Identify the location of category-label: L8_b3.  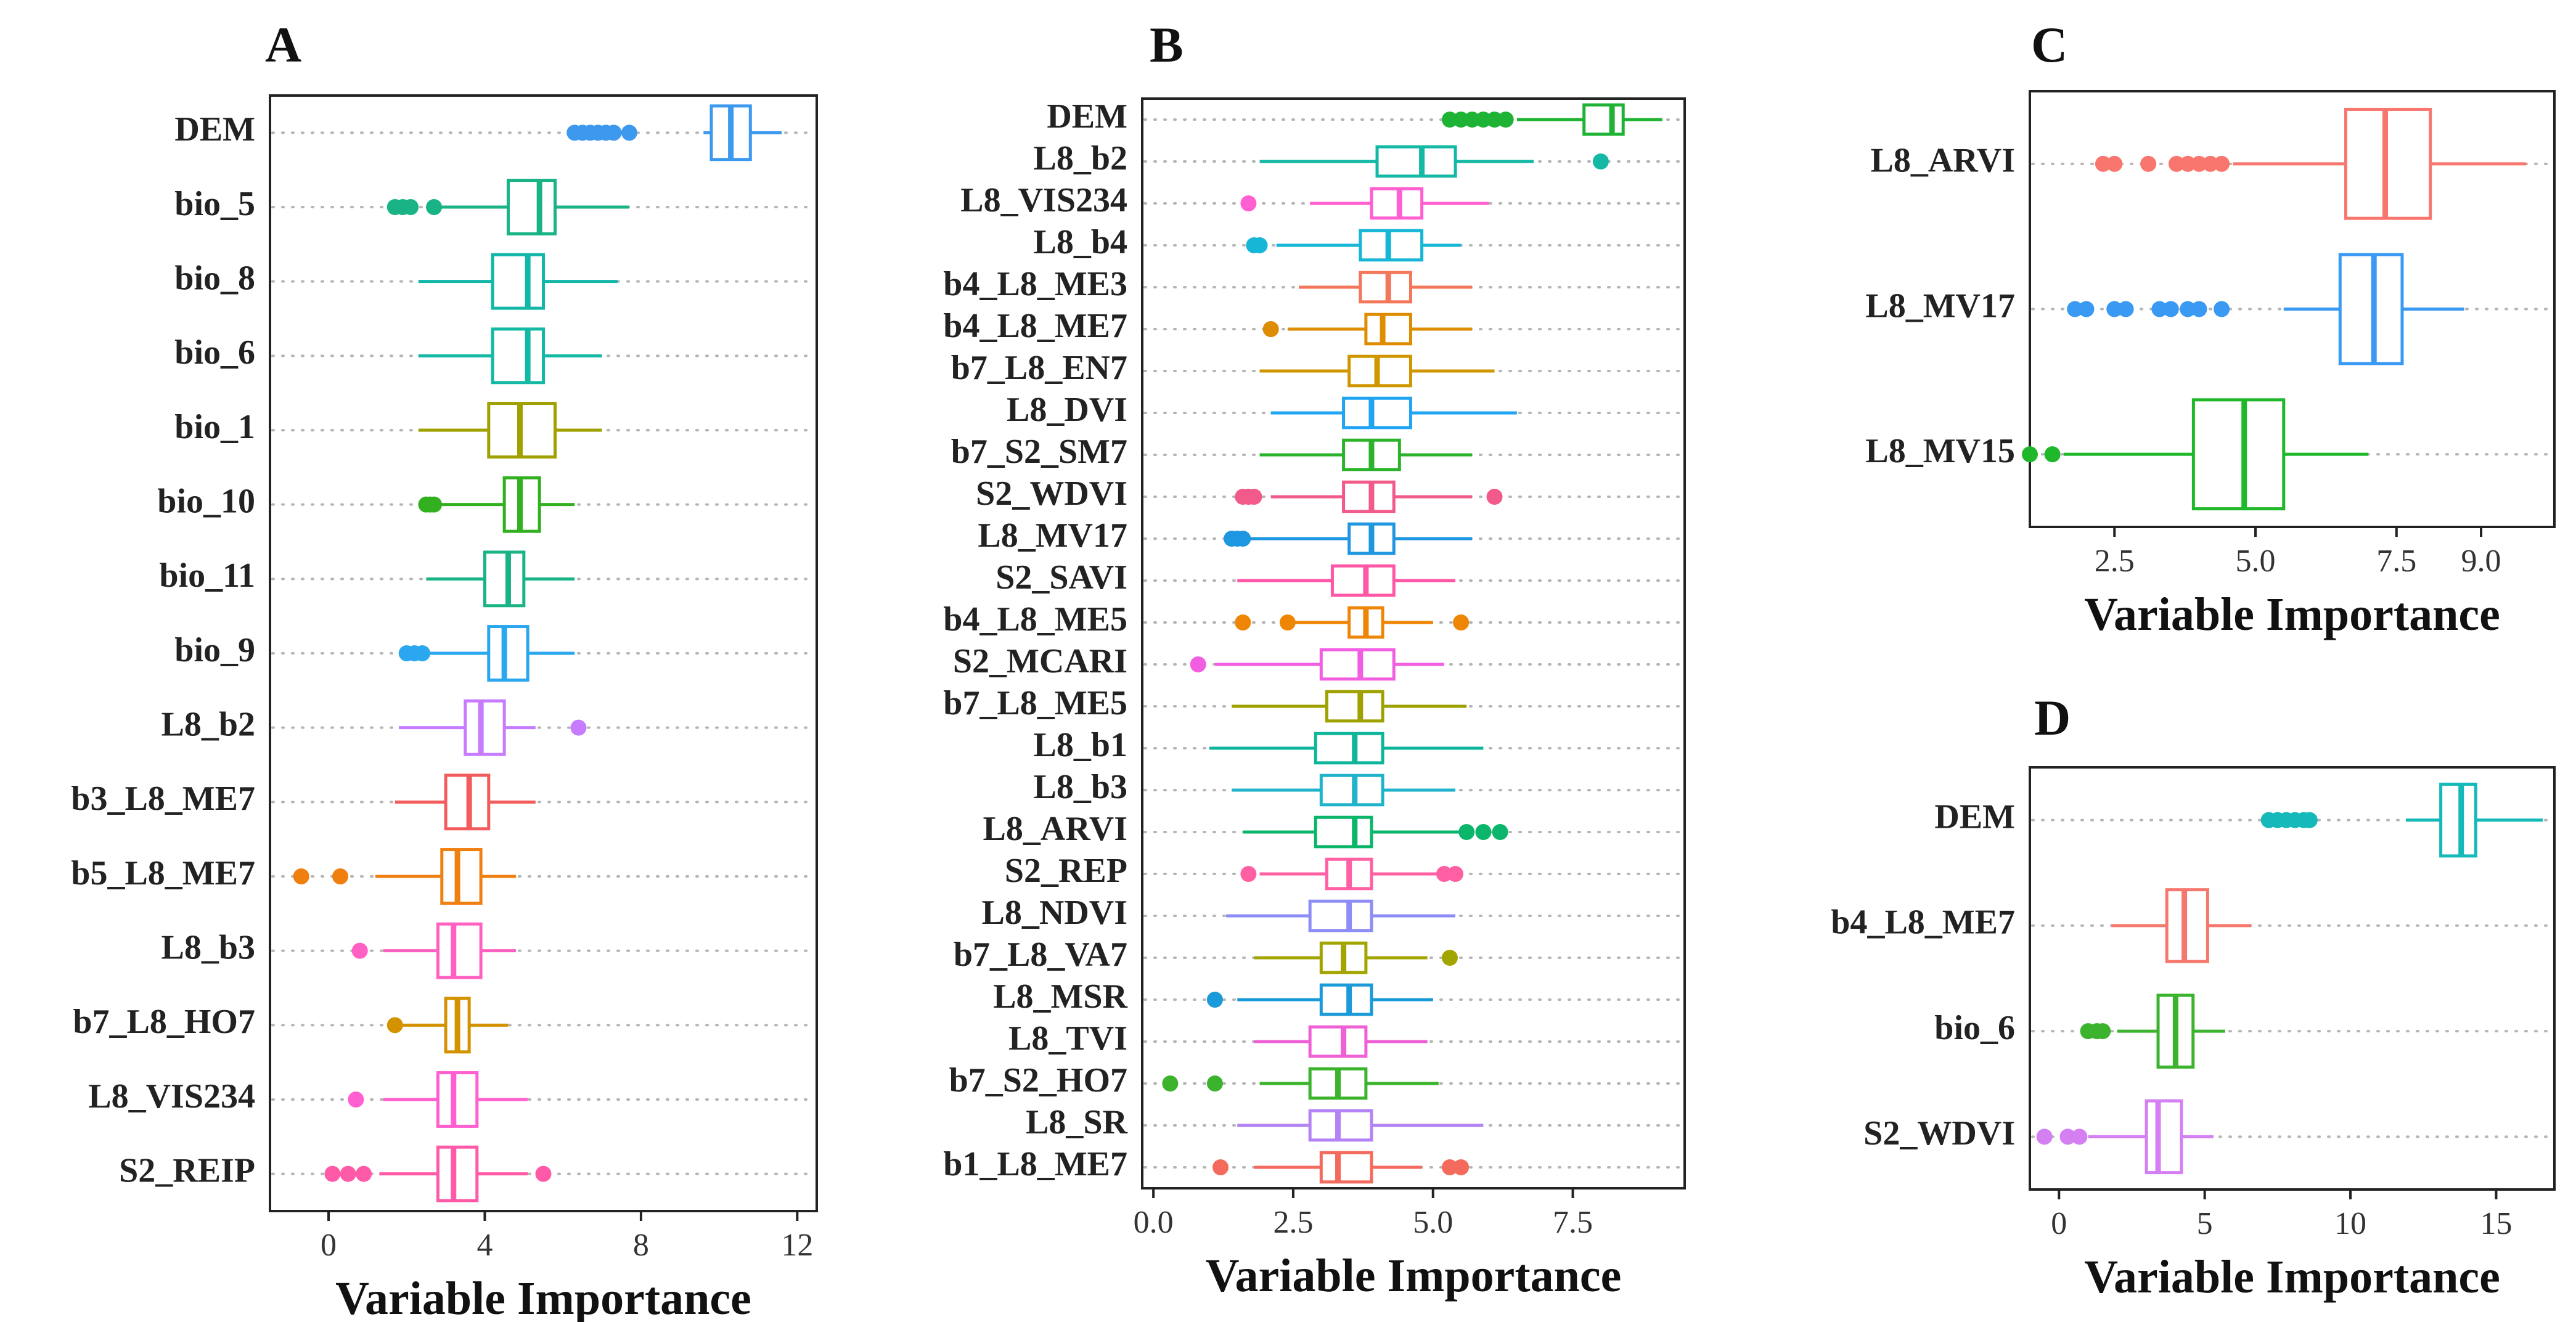
(209, 948).